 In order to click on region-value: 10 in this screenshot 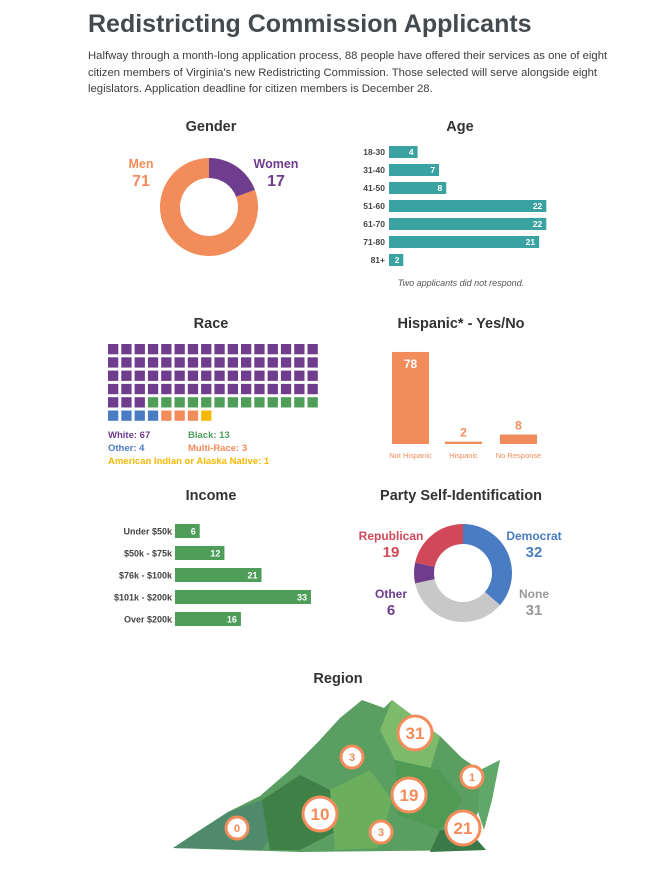, I will do `click(320, 814)`.